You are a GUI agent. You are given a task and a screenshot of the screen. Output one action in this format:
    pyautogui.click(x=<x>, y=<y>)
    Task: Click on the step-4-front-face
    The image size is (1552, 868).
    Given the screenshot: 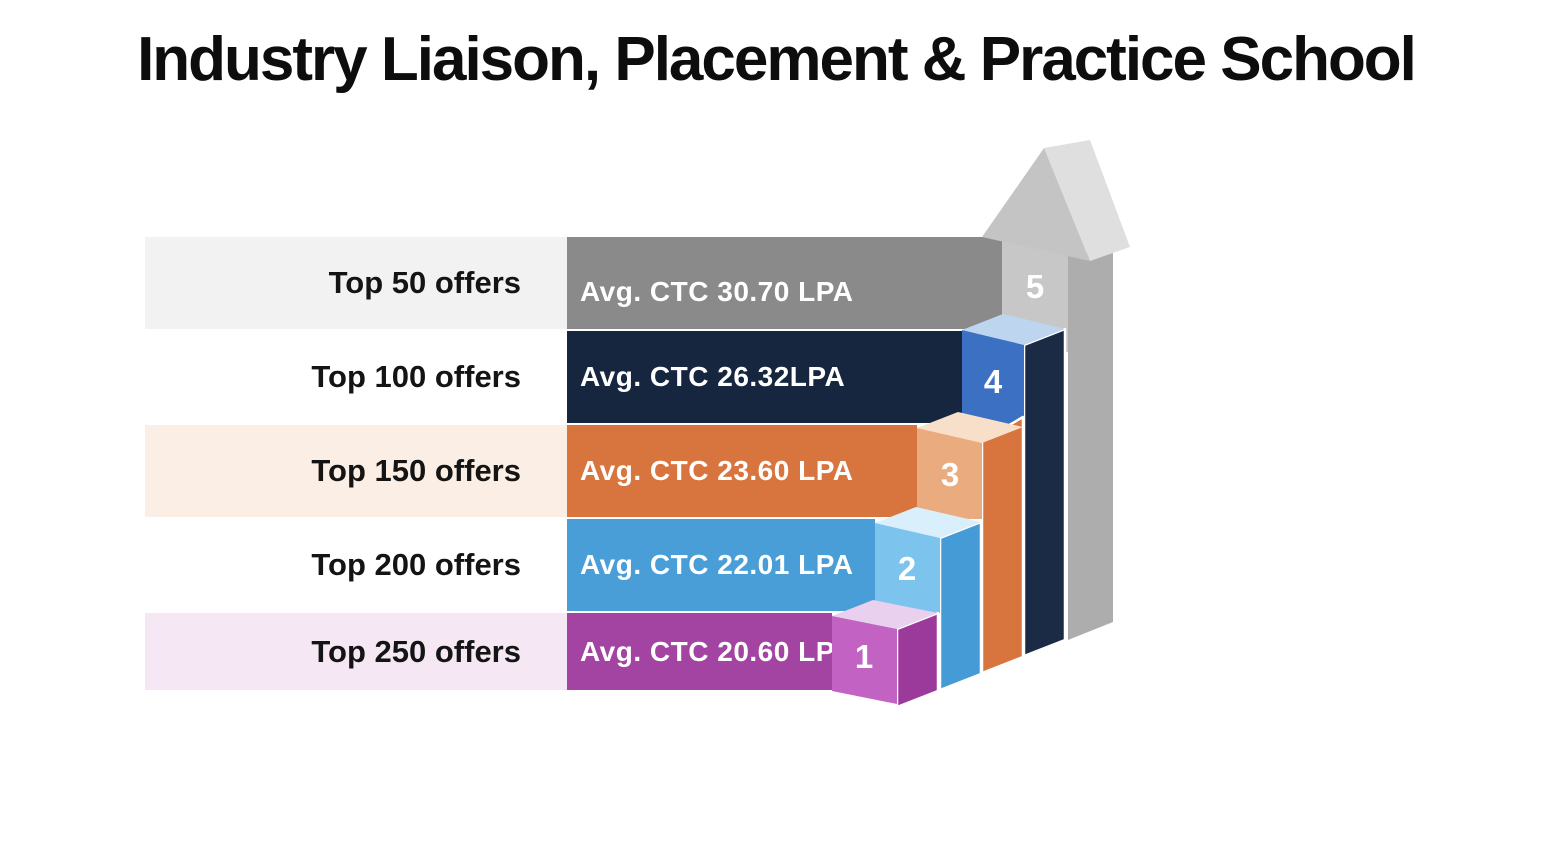 What is the action you would take?
    pyautogui.click(x=993, y=377)
    